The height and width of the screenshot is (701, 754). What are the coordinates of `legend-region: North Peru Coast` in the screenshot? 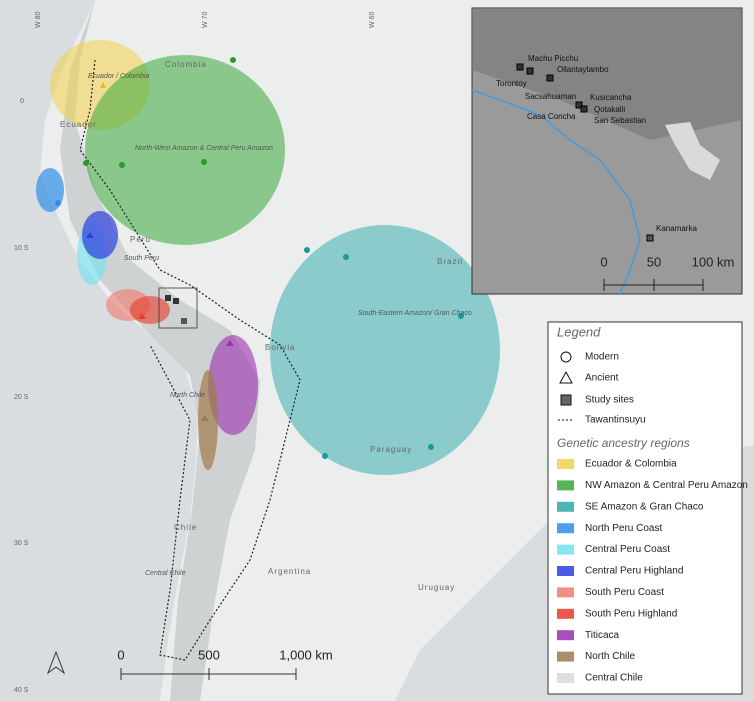 It's located at (623, 528).